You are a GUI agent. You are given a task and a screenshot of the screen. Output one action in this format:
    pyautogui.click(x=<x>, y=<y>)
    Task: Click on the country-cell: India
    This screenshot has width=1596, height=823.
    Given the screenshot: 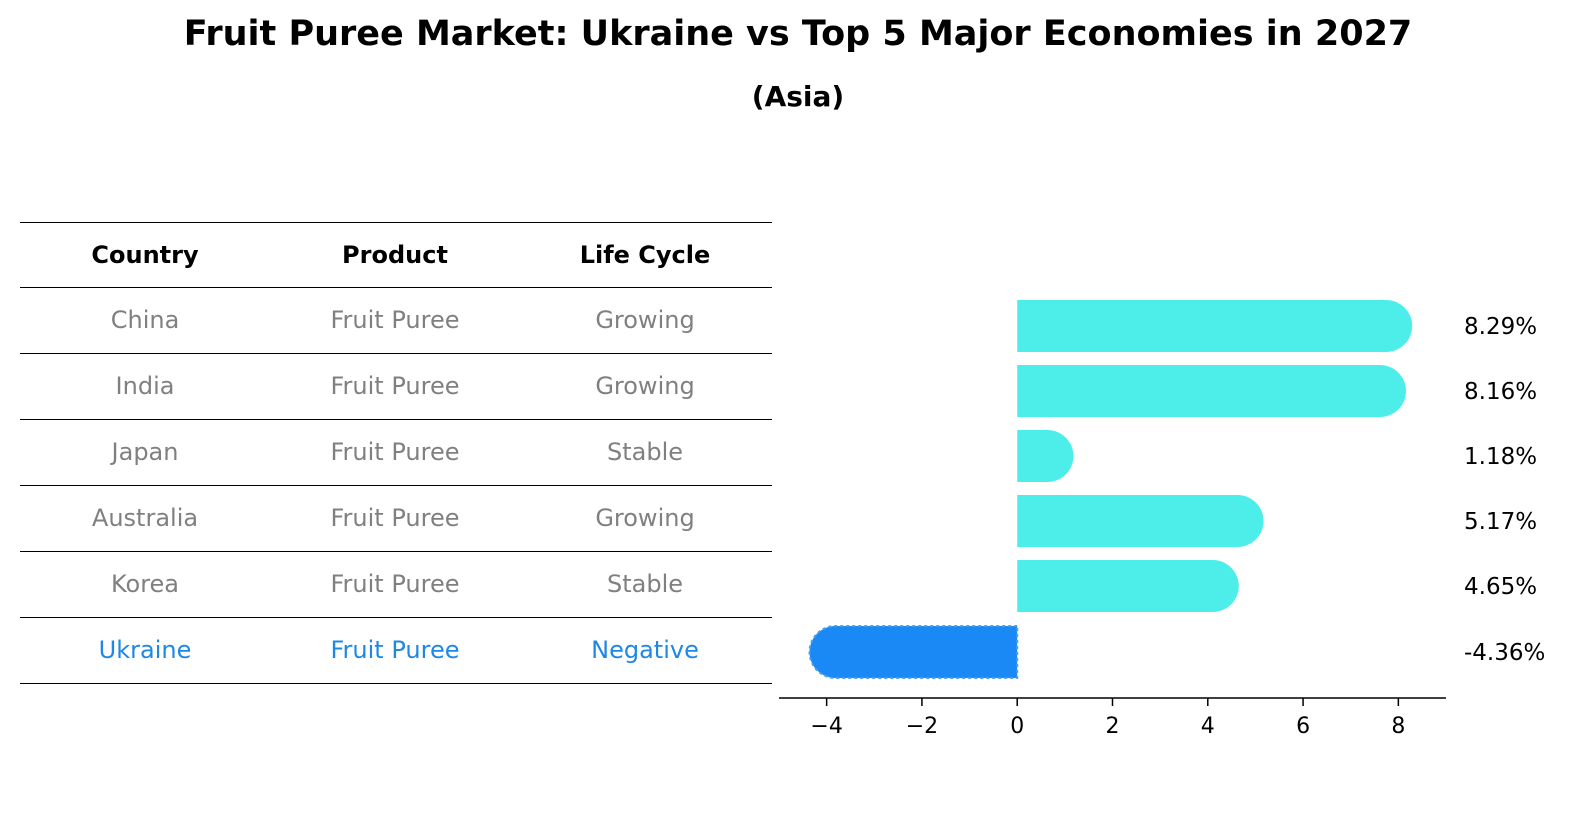 What is the action you would take?
    pyautogui.click(x=145, y=386)
    